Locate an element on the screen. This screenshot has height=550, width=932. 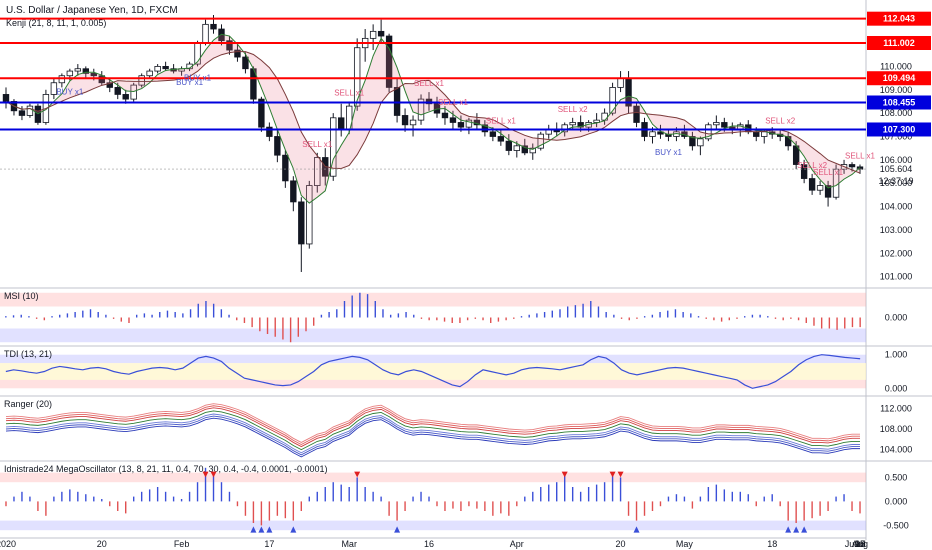
panel-tick-label: 108.000 is located at coordinates (896, 429).